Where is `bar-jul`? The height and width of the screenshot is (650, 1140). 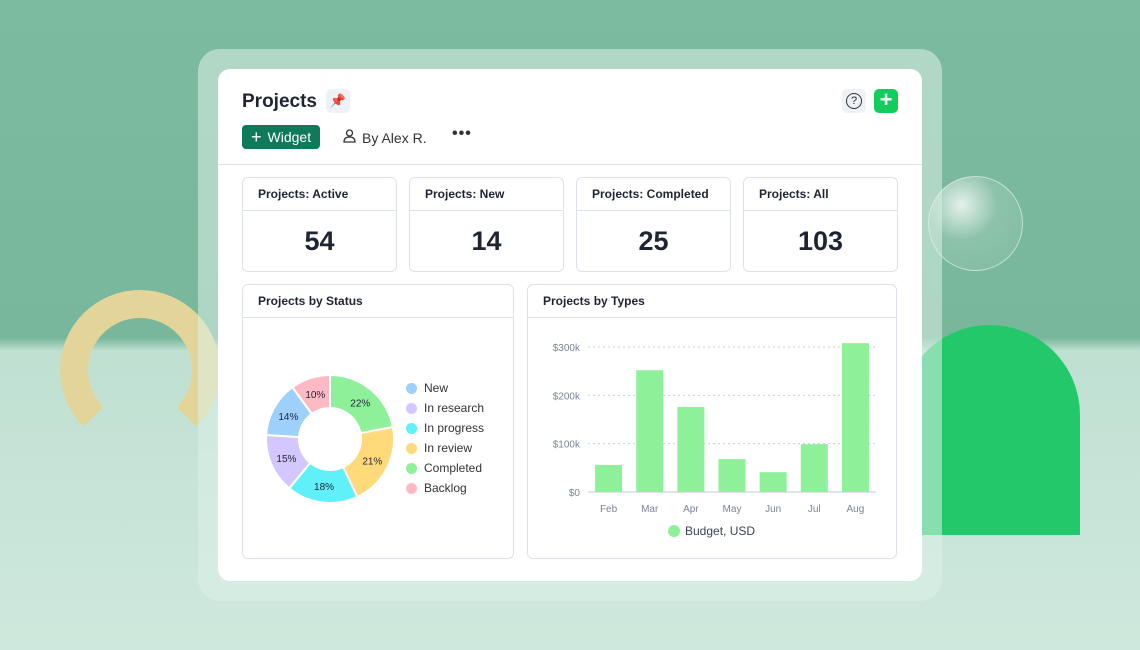
bar-jul is located at coordinates (814, 468).